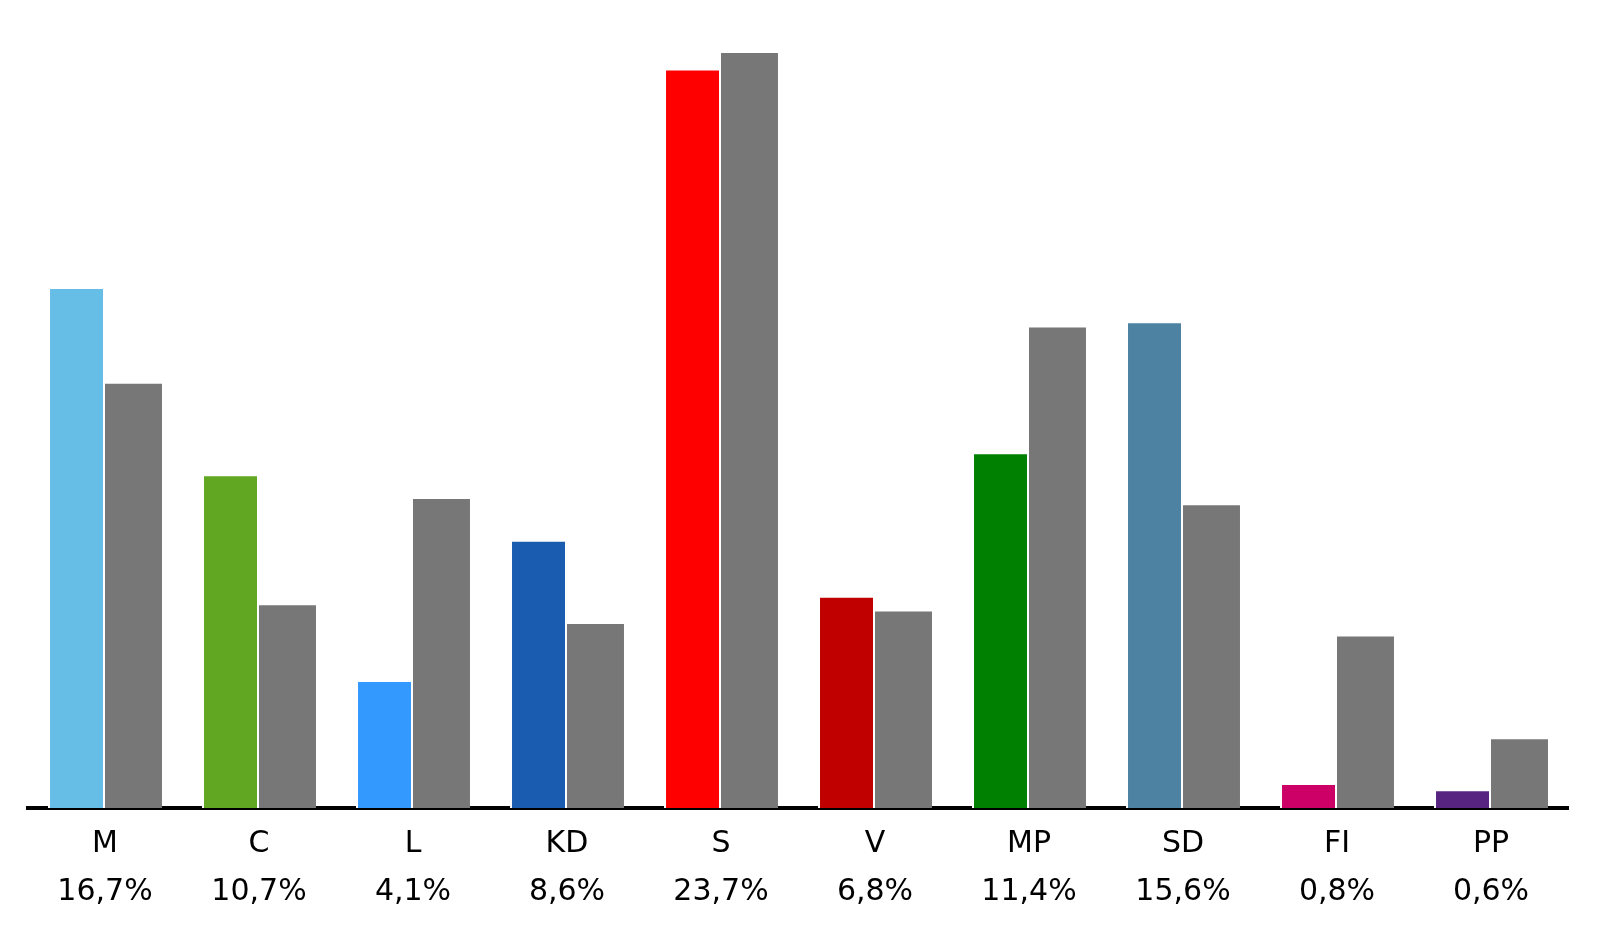 The height and width of the screenshot is (942, 1600). What do you see at coordinates (1029, 841) in the screenshot?
I see `x-tick-label: MP` at bounding box center [1029, 841].